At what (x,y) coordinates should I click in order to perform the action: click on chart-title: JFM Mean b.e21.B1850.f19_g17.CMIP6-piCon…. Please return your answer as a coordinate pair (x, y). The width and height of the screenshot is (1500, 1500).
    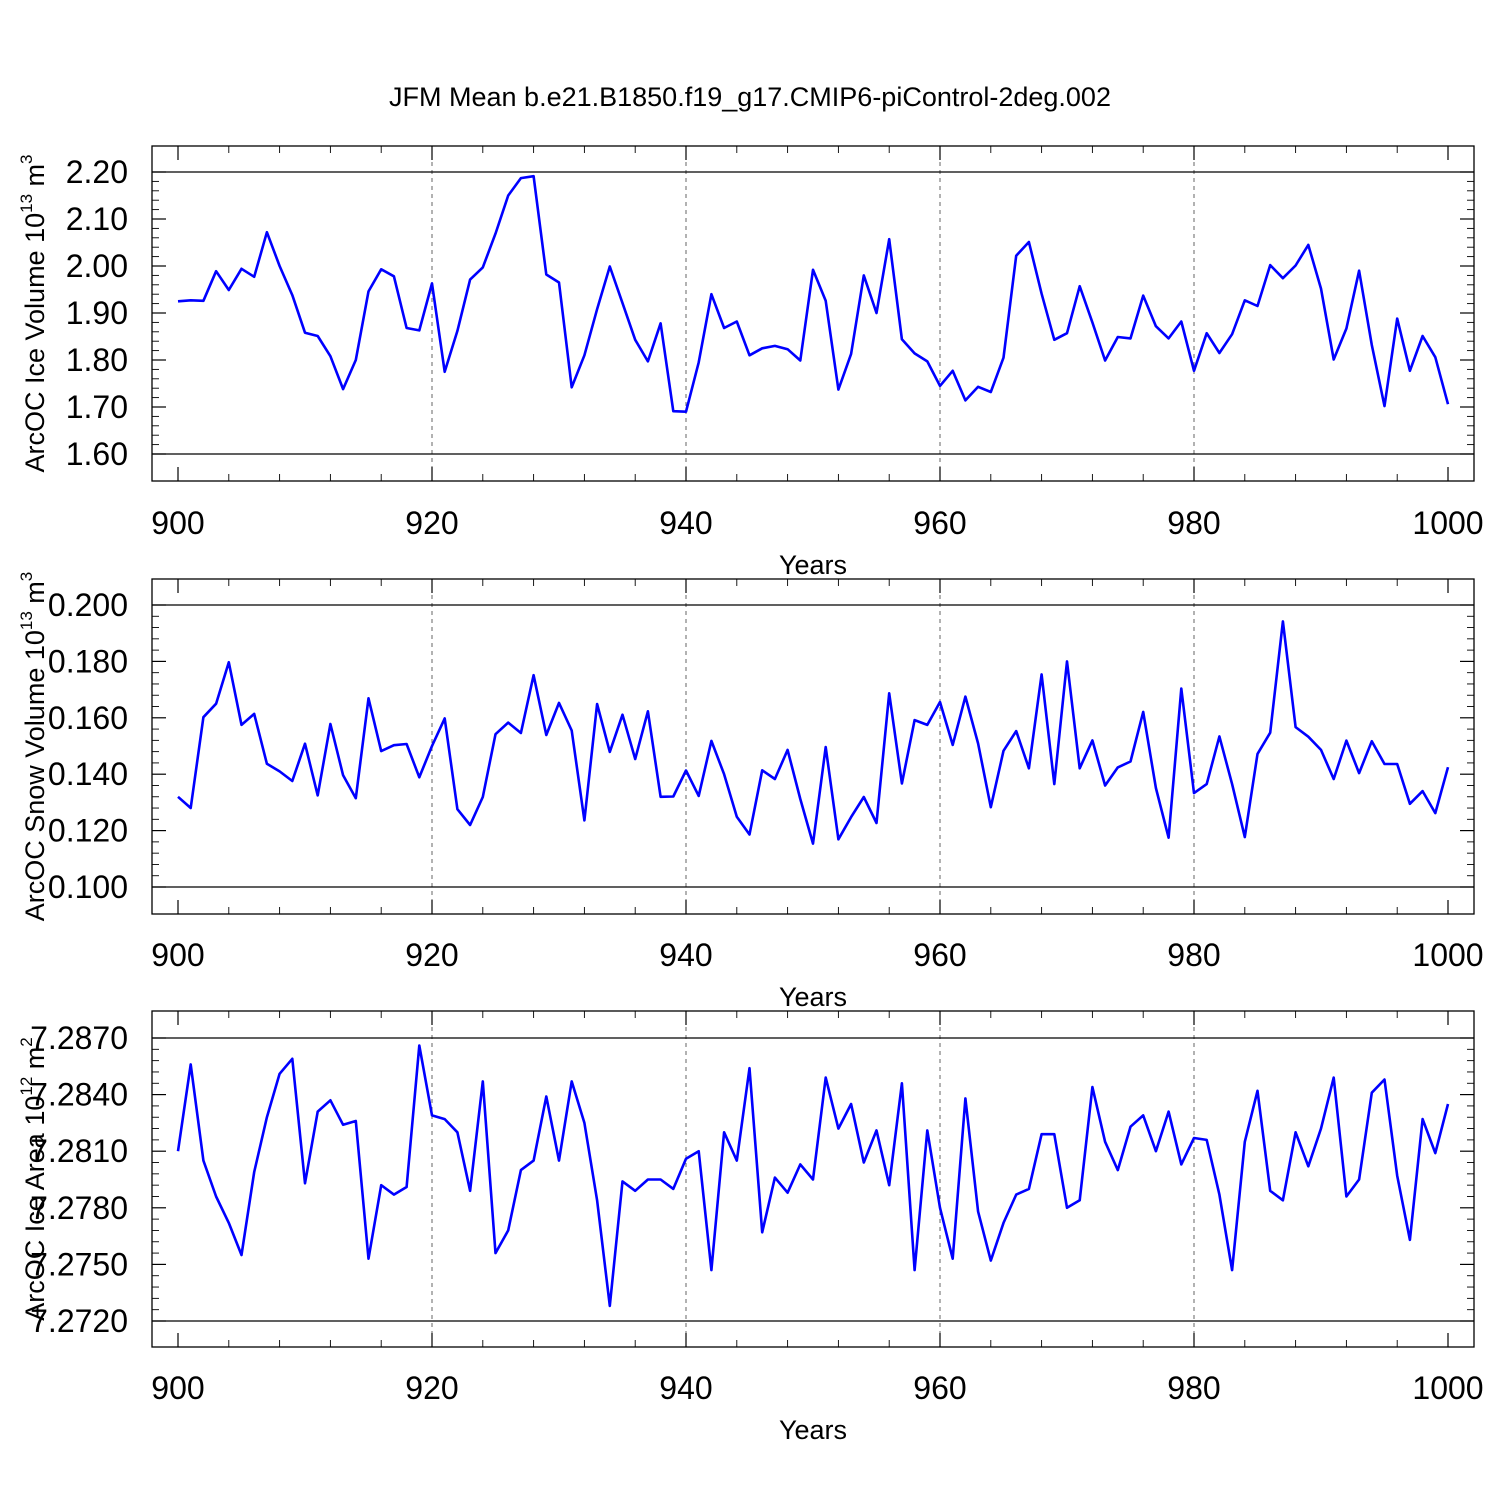
    Looking at the image, I should click on (750, 97).